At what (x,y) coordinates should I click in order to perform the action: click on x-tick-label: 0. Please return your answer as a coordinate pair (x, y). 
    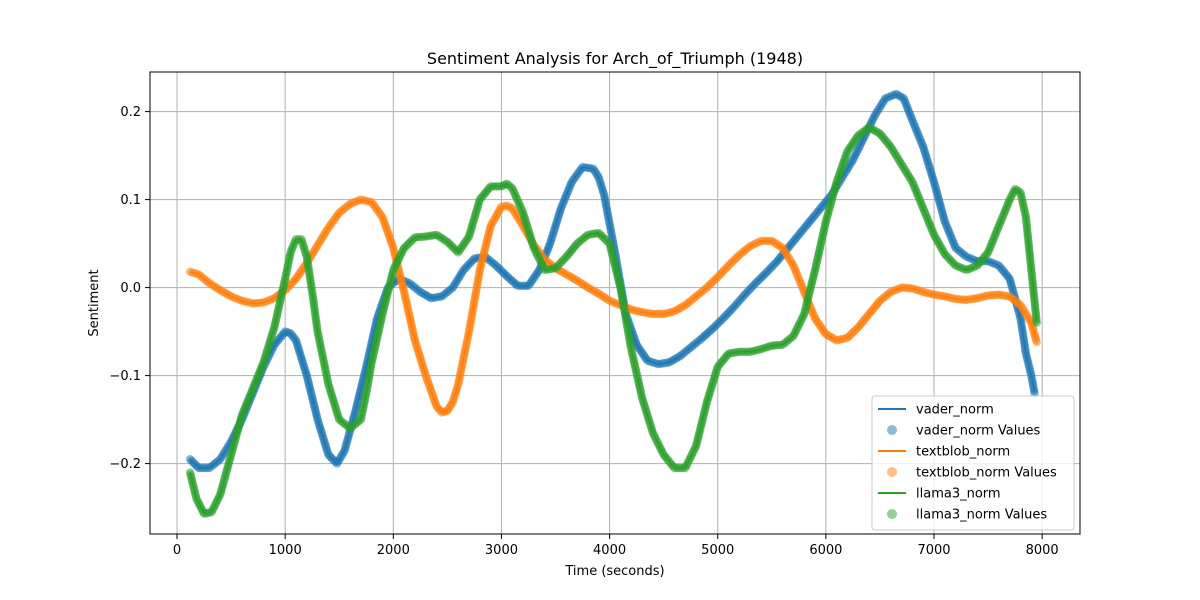
    Looking at the image, I should click on (177, 550).